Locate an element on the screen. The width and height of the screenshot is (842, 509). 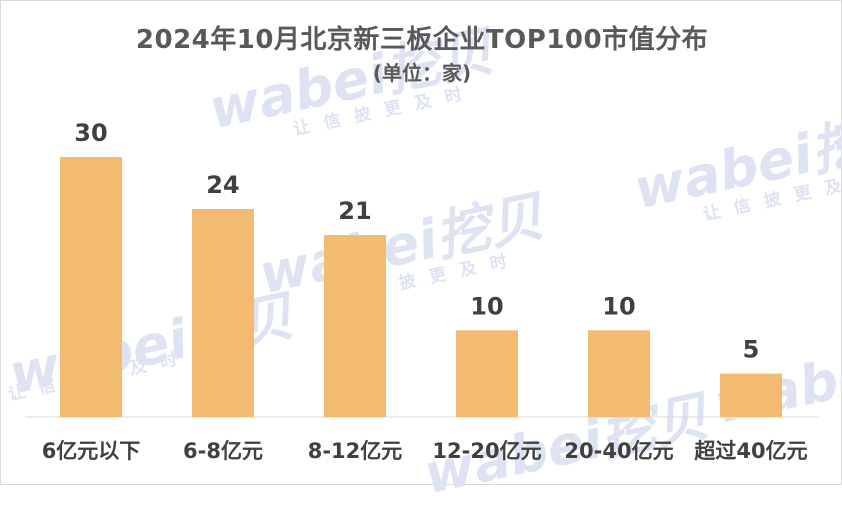
category-label: 6-8亿元 is located at coordinates (223, 451).